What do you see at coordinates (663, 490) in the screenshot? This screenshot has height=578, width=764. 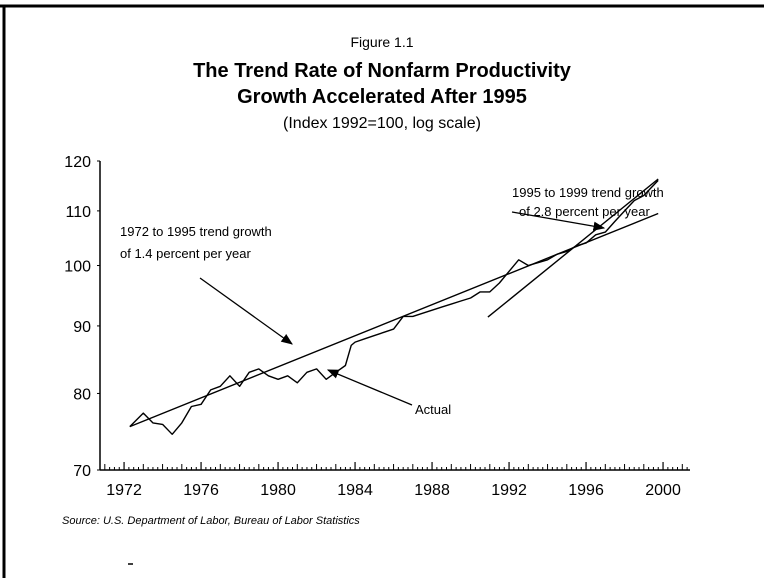 I see `x-tick-label: 2000` at bounding box center [663, 490].